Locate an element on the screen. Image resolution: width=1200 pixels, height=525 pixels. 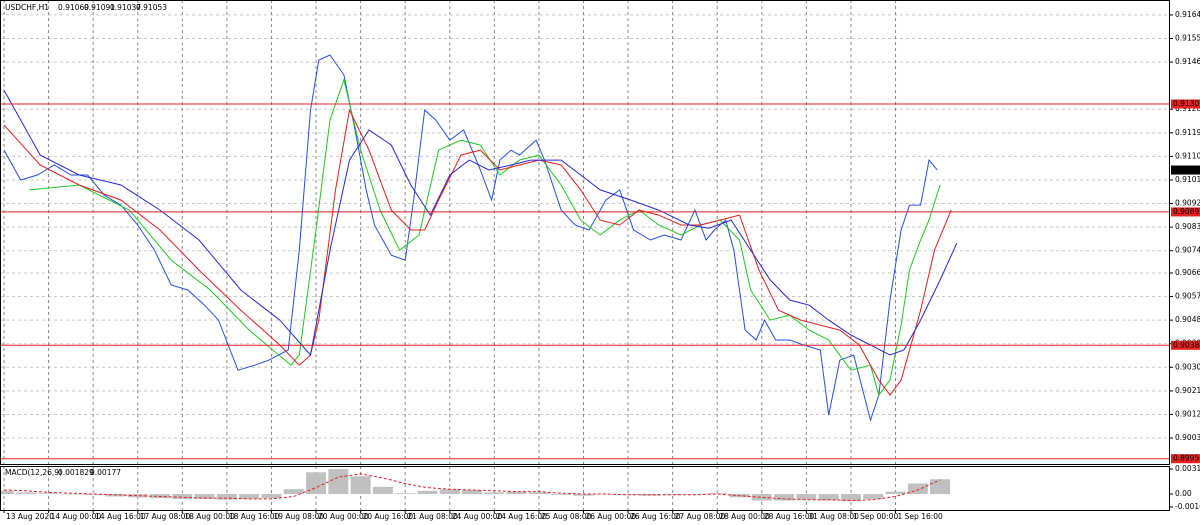
x-tick-label: 20 Aug 00:00 is located at coordinates (343, 516).